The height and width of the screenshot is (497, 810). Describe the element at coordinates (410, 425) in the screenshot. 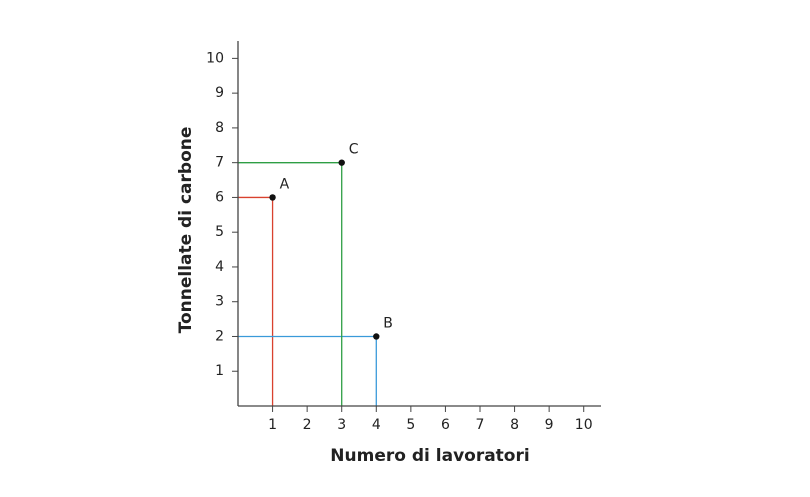

I see `x-tick-label: 5` at that location.